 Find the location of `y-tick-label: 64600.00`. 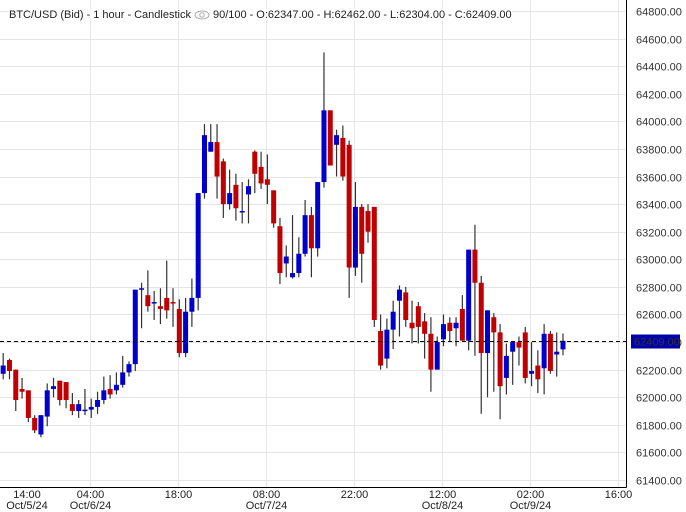

y-tick-label: 64600.00 is located at coordinates (659, 41).